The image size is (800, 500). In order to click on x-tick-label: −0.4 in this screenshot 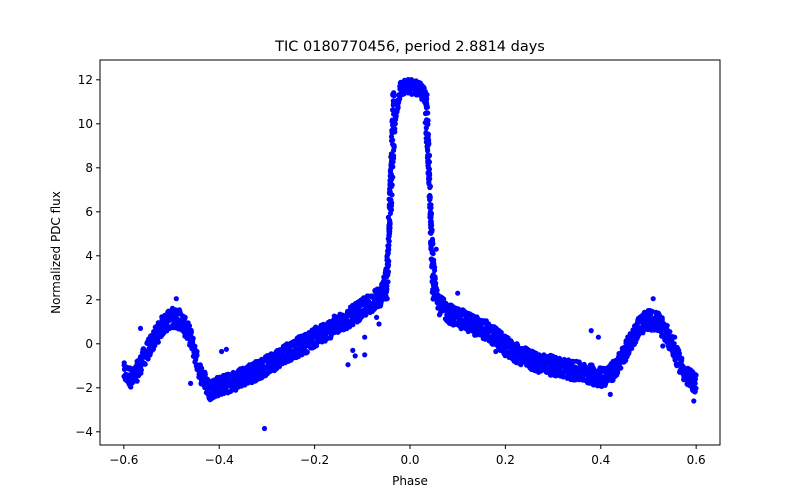, I will do `click(219, 460)`.